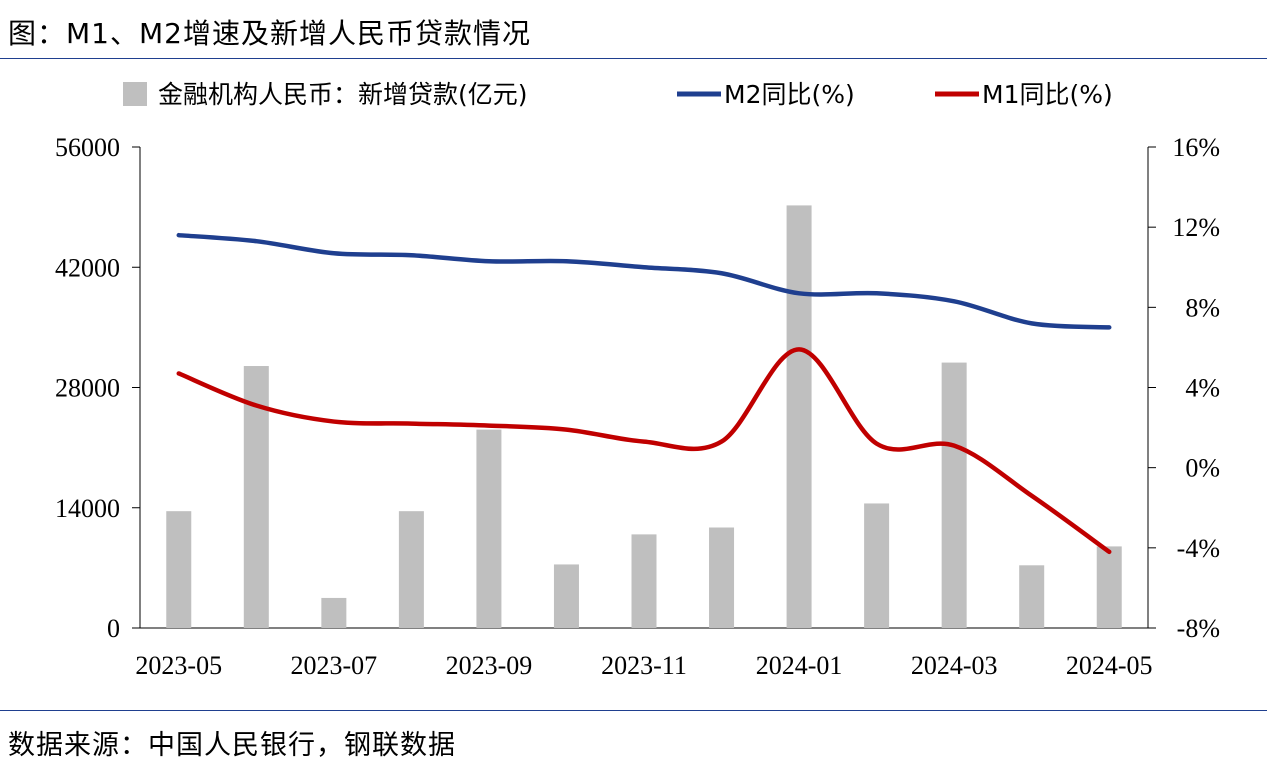 The width and height of the screenshot is (1267, 768). I want to click on right-tick-label: 4%, so click(1202, 388).